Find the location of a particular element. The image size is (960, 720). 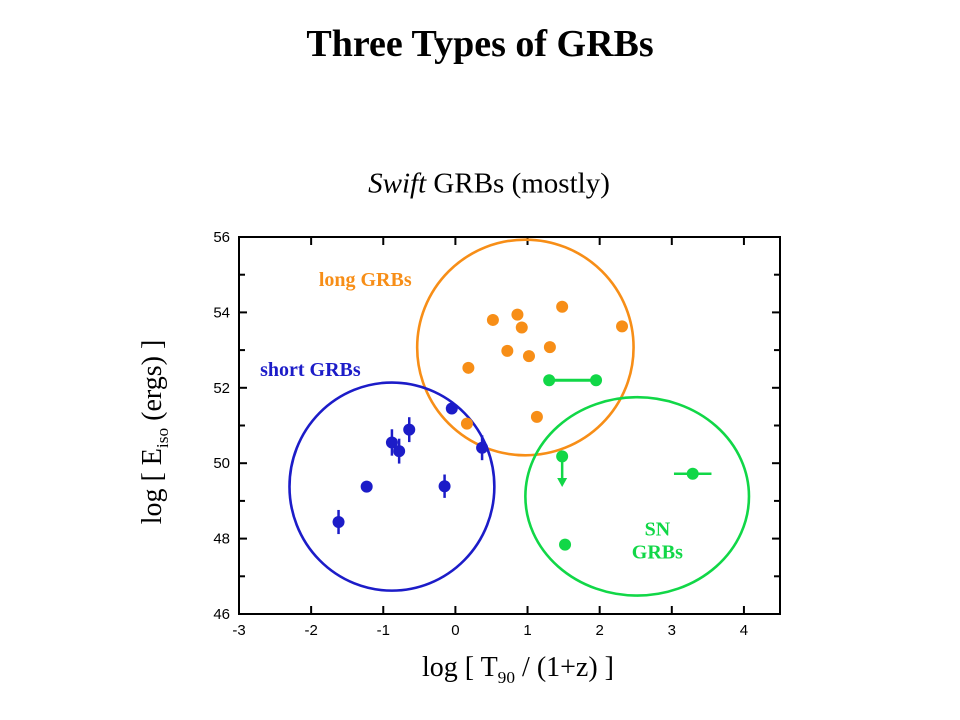

arrowhead is located at coordinates (562, 482).